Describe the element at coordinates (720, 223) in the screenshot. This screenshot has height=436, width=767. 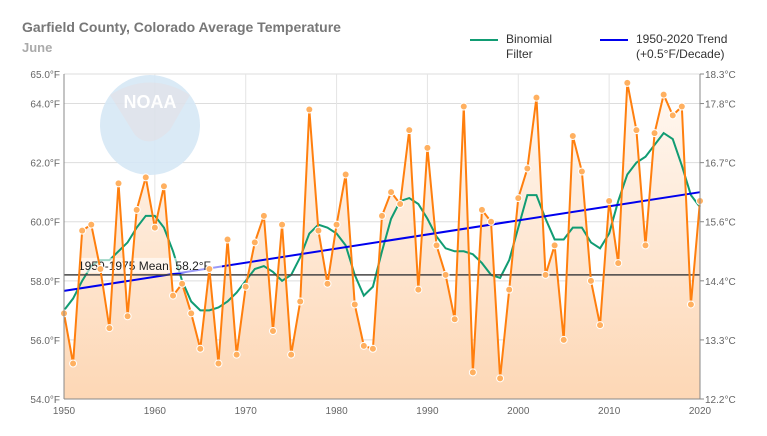
I see `y-tick-label-right: 15.6°C` at that location.